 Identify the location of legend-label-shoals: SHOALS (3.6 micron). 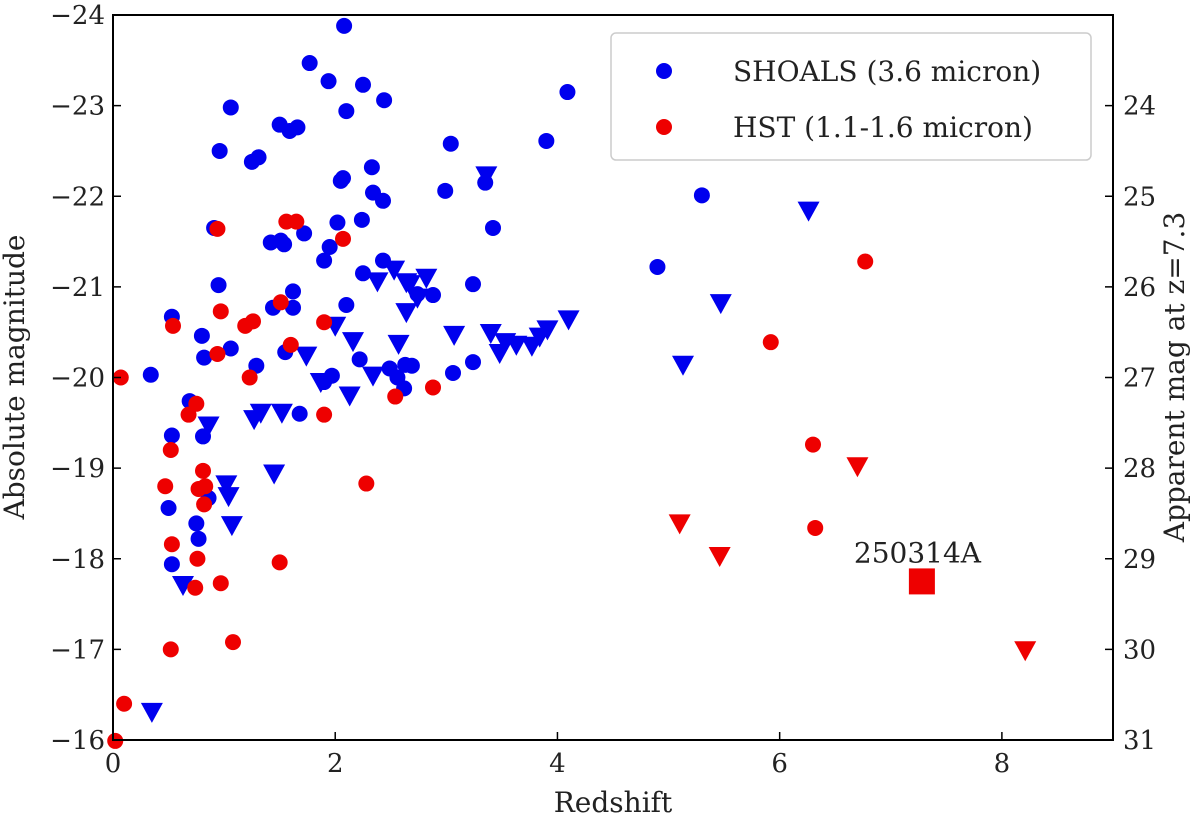
(887, 71).